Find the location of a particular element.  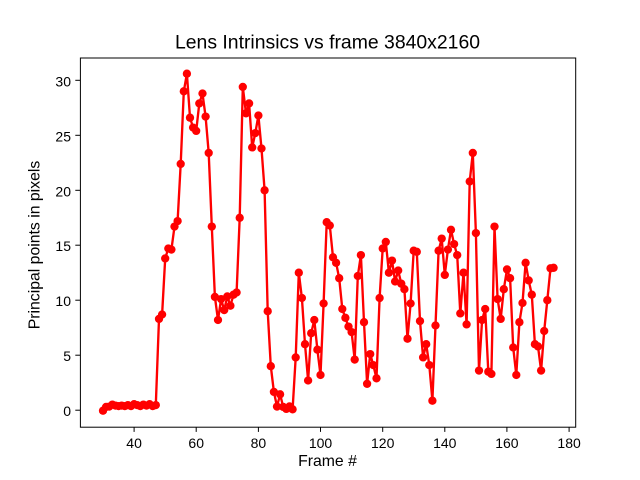

svg-text: Principal points in pixels is located at coordinates (35, 245).